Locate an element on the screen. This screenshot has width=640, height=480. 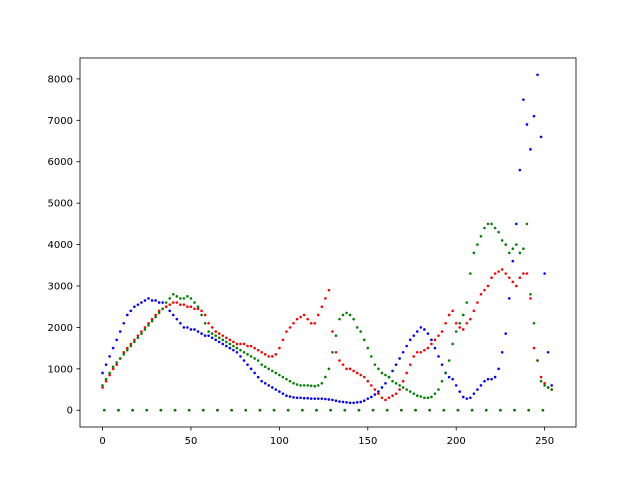
y-tick-label: 3000 is located at coordinates (60, 286).